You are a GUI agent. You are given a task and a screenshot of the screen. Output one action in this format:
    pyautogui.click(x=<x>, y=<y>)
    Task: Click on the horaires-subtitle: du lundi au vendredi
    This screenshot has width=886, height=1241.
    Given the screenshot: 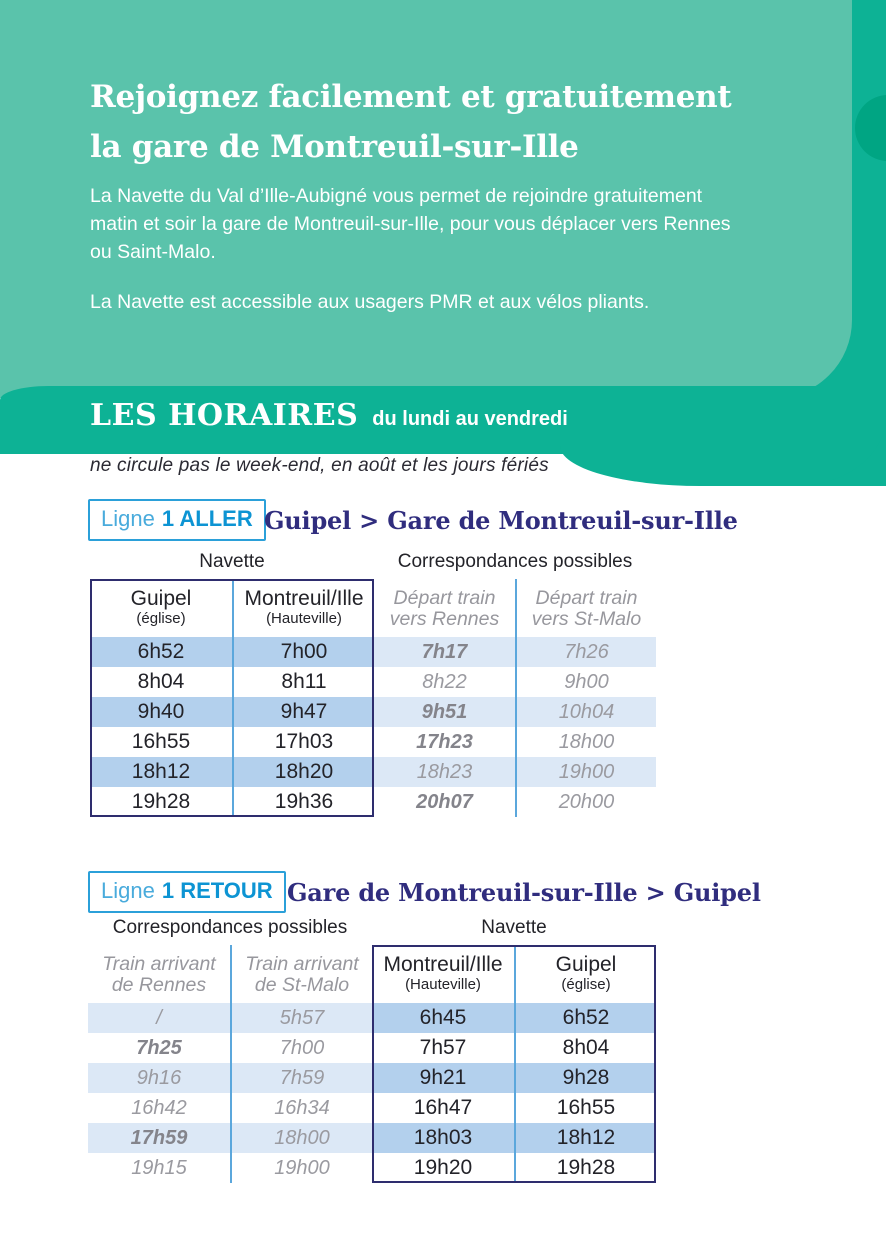 What is the action you would take?
    pyautogui.click(x=470, y=419)
    